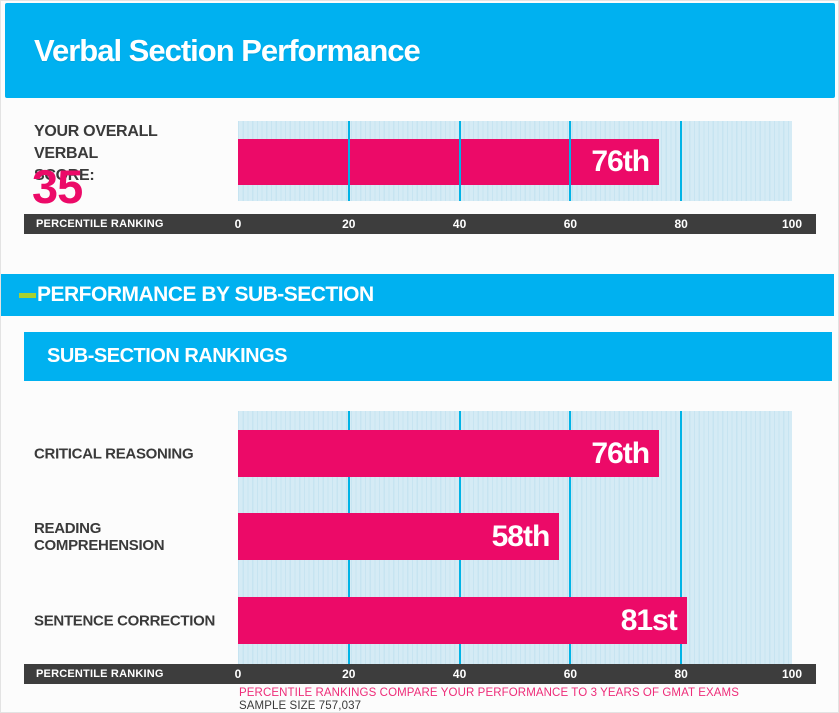 The width and height of the screenshot is (839, 713). I want to click on overall-axis-title: PERCENTILE RANKING, so click(100, 224).